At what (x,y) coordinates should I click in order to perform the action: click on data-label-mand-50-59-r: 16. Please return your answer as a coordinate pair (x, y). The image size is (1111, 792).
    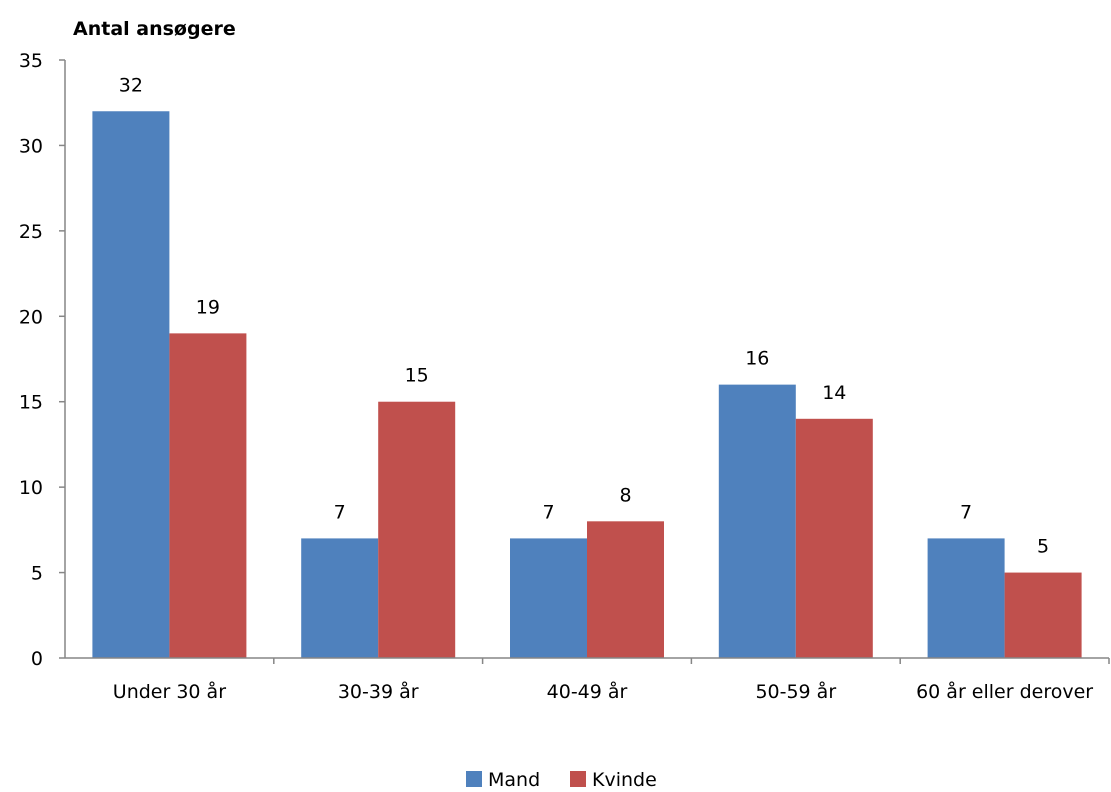
    Looking at the image, I should click on (757, 359).